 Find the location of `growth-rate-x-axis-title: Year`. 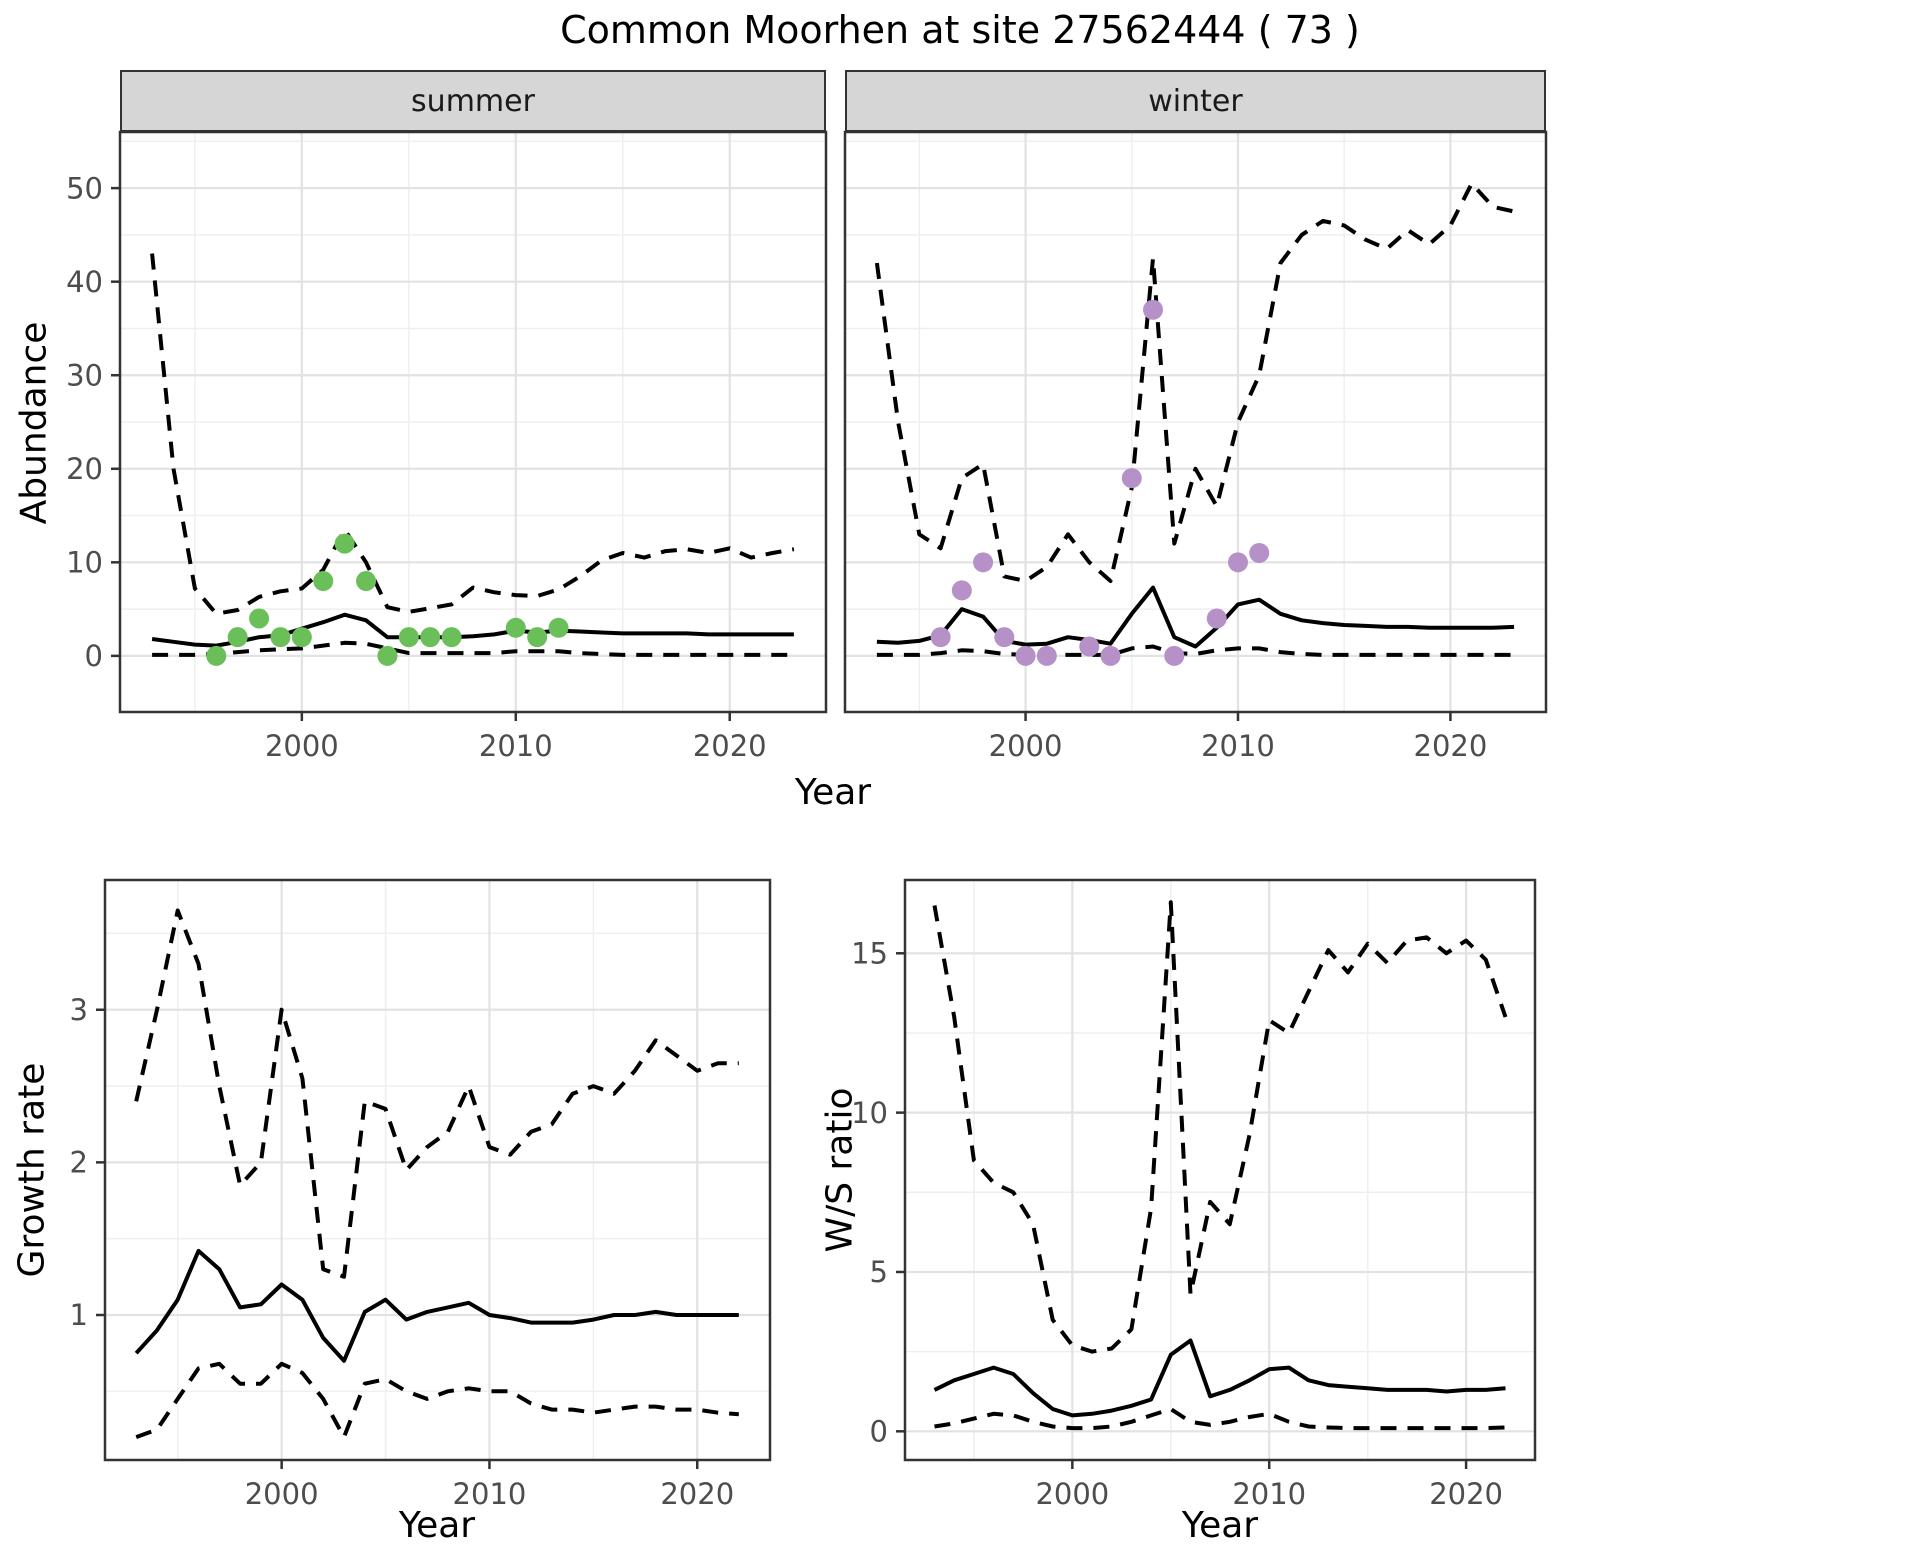

growth-rate-x-axis-title: Year is located at coordinates (437, 1525).